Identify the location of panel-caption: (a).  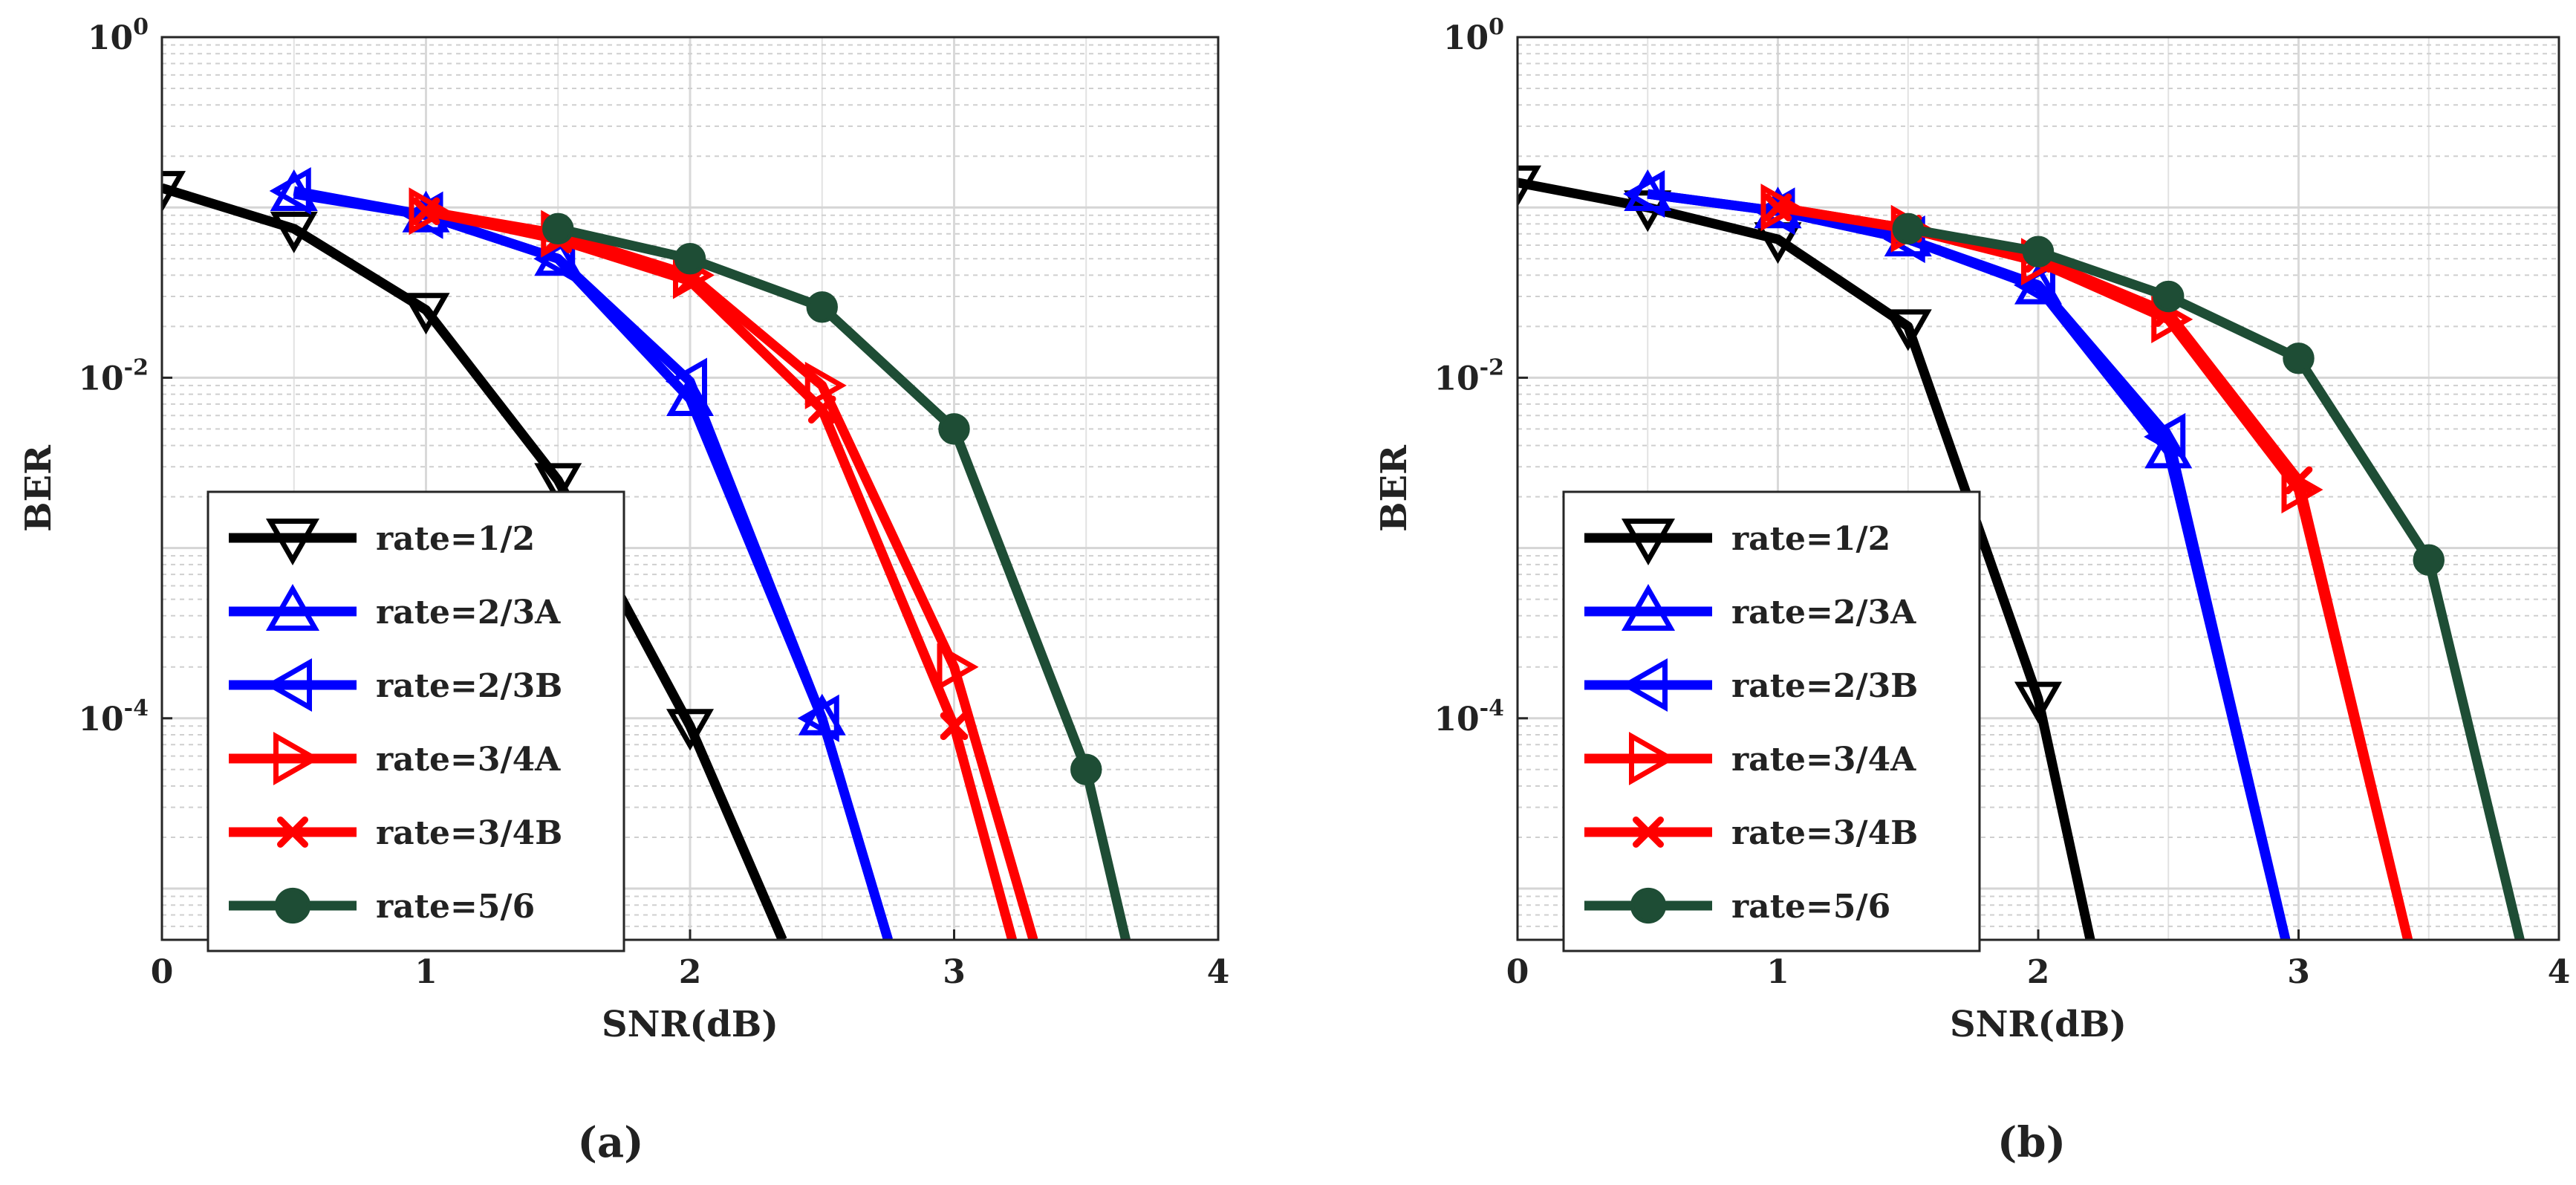
(610, 1142).